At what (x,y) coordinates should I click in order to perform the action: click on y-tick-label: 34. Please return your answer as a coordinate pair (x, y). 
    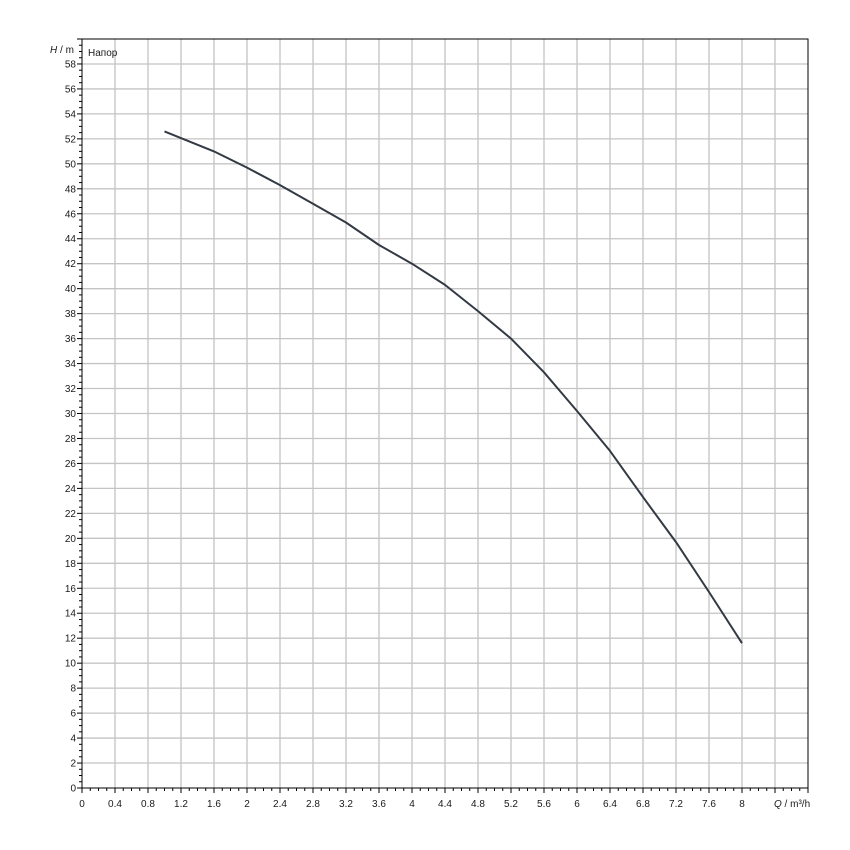
    Looking at the image, I should click on (71, 364).